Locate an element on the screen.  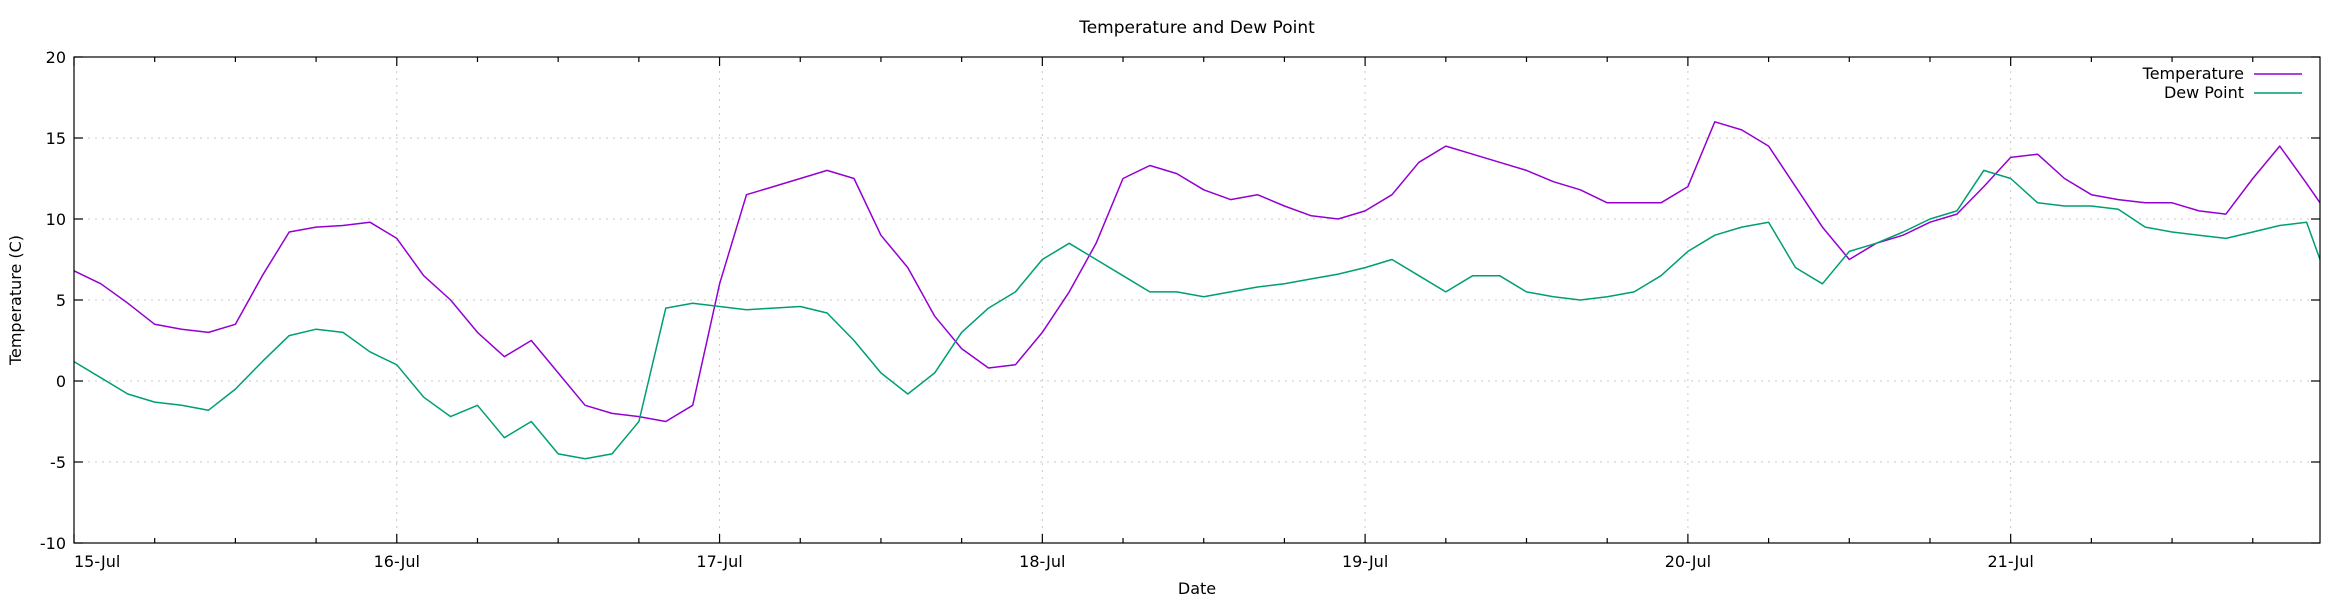
x-tick-label: 21-Jul is located at coordinates (2011, 561).